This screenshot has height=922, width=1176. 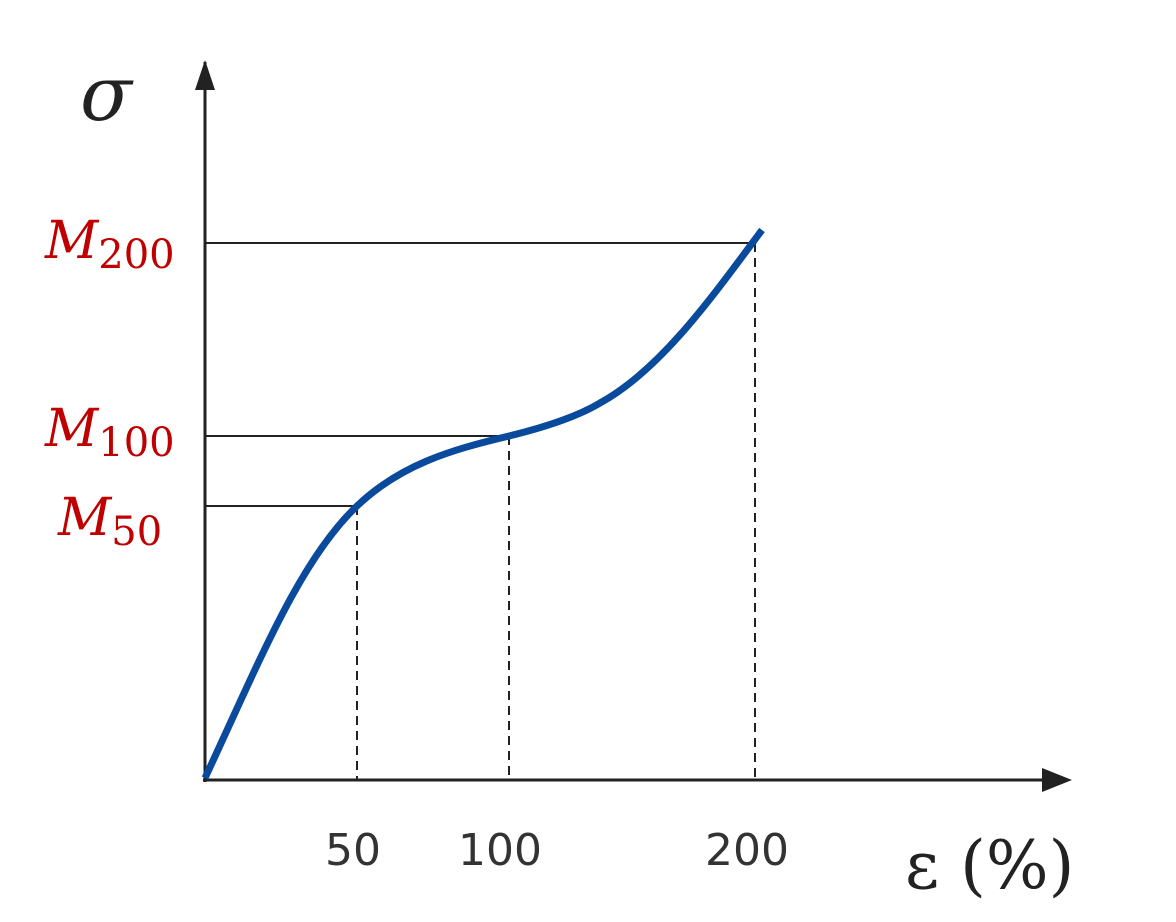 I want to click on y-marker-label: M200, so click(x=109, y=244).